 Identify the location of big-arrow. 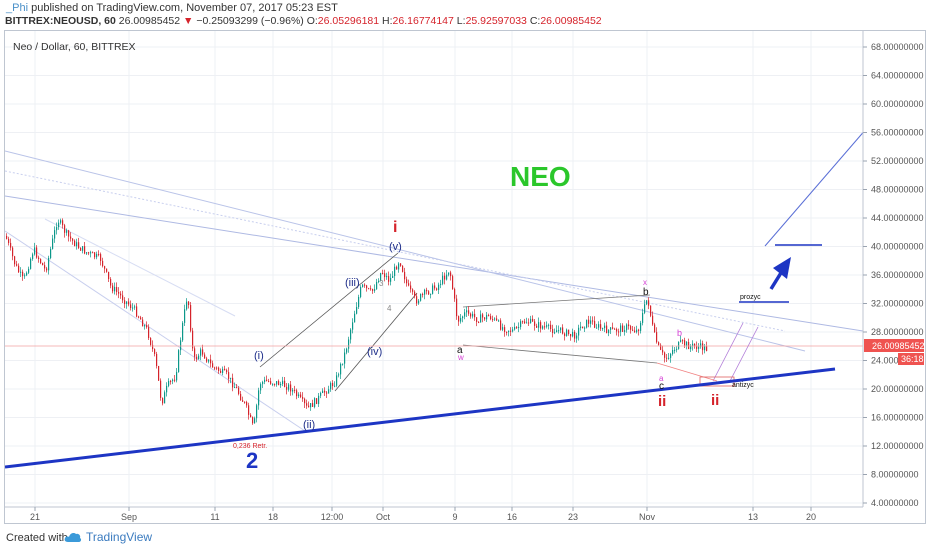
(780, 273).